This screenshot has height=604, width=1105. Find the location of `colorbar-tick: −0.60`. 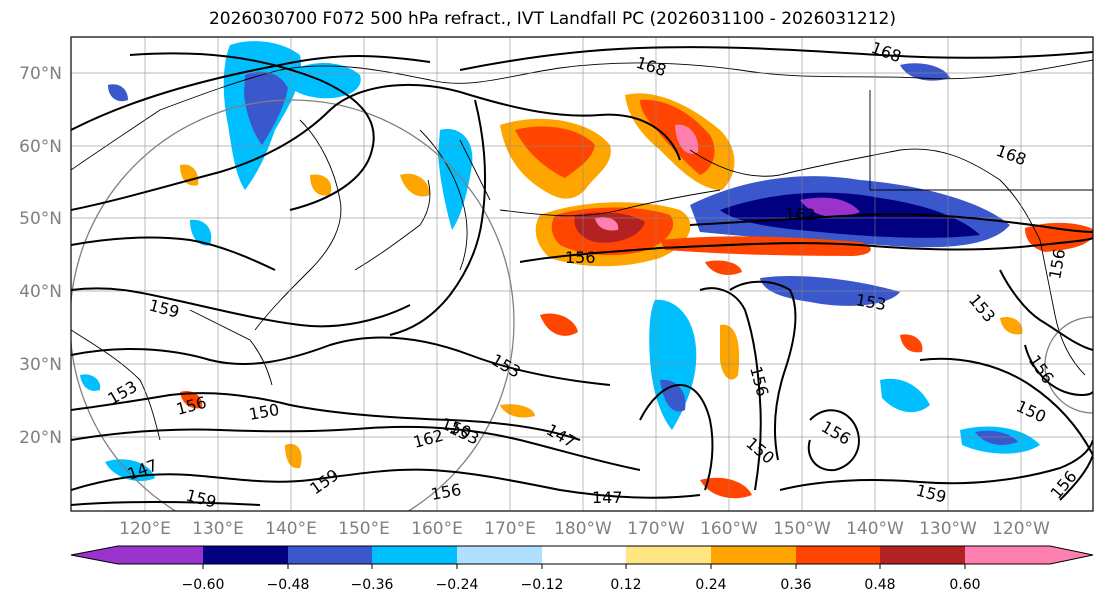

colorbar-tick: −0.60 is located at coordinates (203, 585).